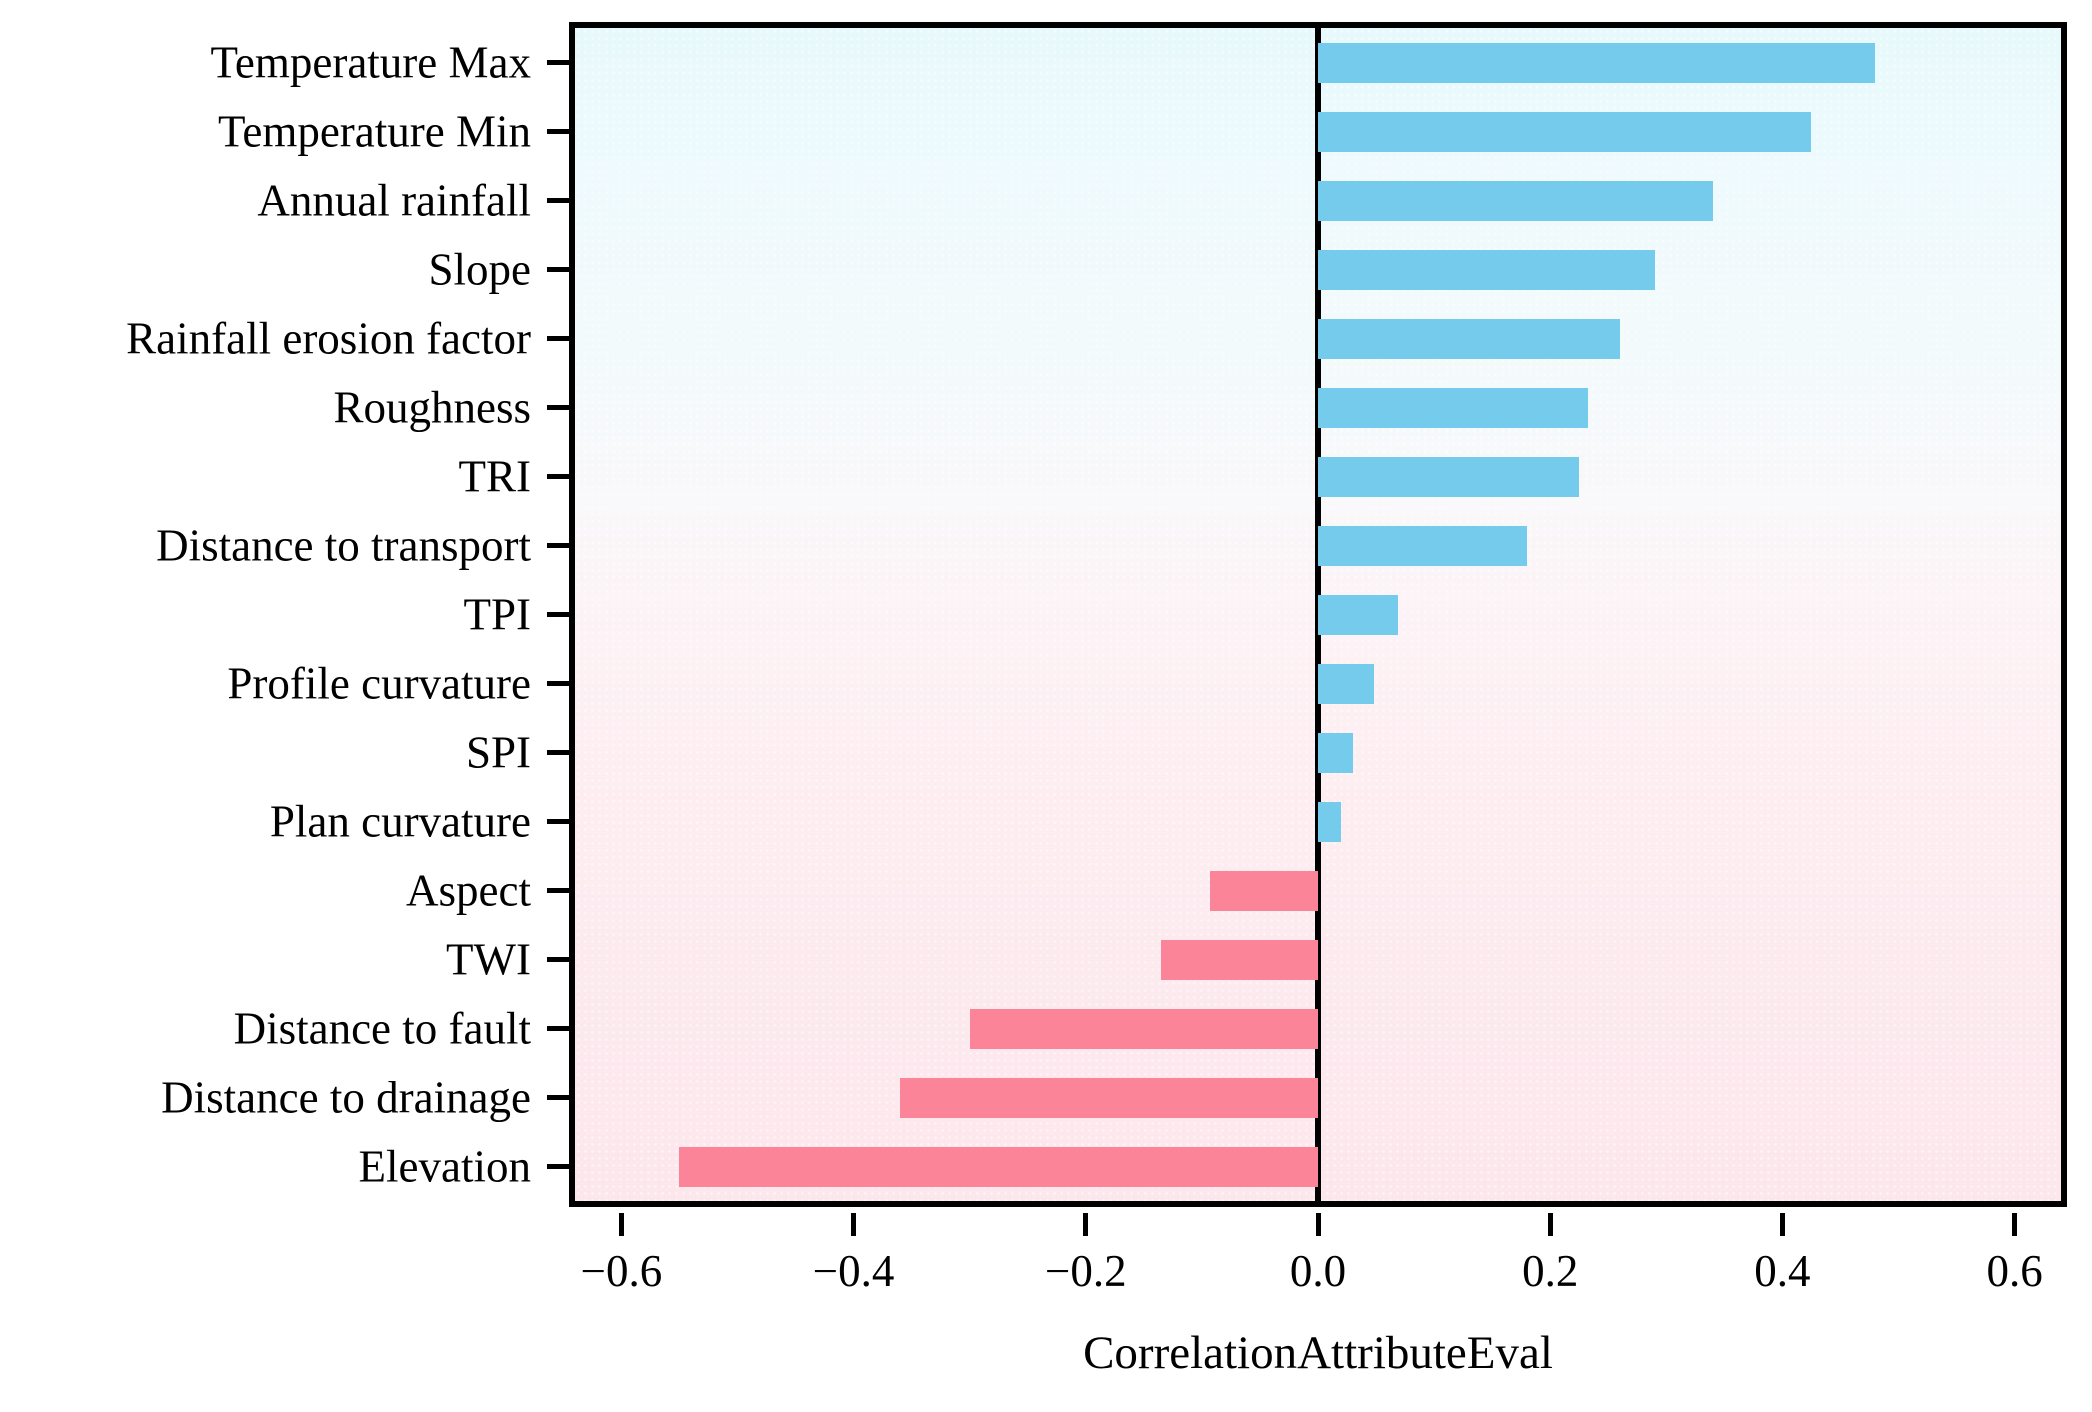 The width and height of the screenshot is (2092, 1412). What do you see at coordinates (382, 1028) in the screenshot?
I see `y-axis-label: Distance to fault` at bounding box center [382, 1028].